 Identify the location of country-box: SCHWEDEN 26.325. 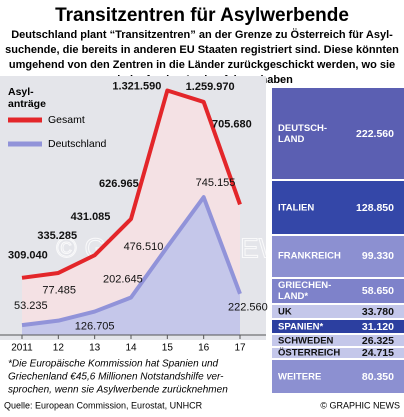
(338, 340).